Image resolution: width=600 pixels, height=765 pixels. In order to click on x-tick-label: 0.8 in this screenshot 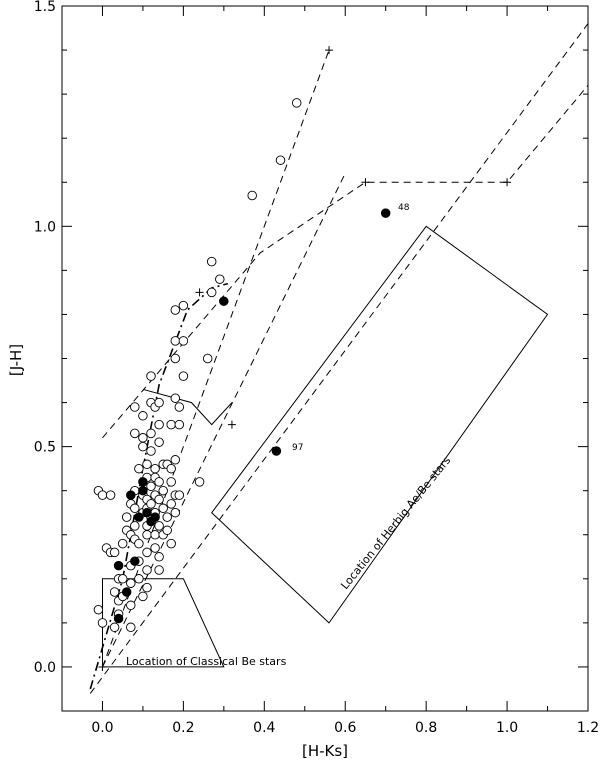, I will do `click(426, 728)`.